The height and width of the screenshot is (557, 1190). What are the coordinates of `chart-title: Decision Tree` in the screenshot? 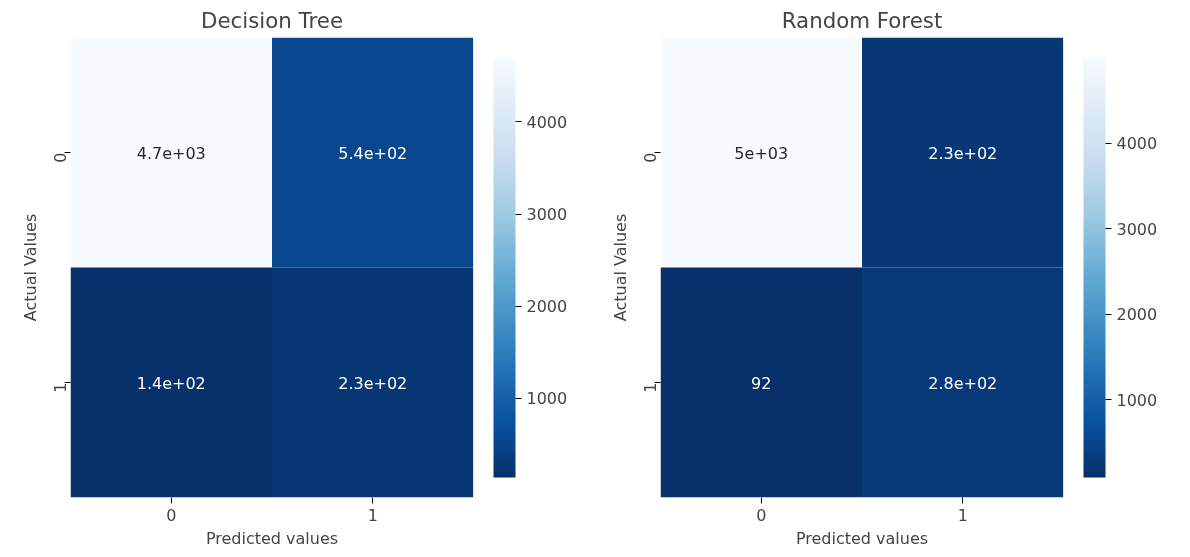 It's located at (272, 20).